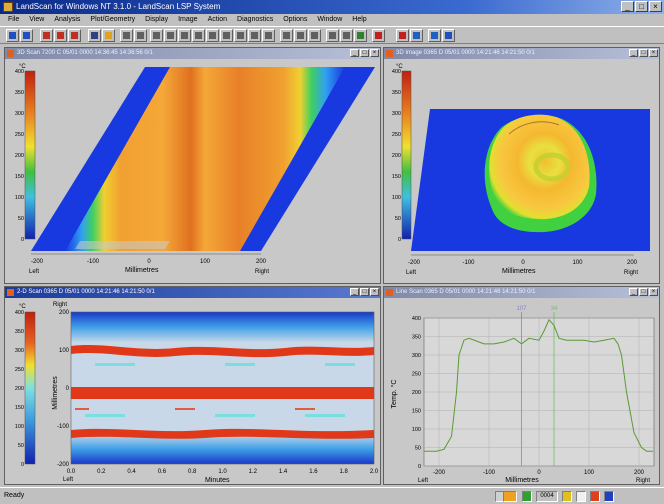  I want to click on y-tick-label: 100, so click(416, 430).